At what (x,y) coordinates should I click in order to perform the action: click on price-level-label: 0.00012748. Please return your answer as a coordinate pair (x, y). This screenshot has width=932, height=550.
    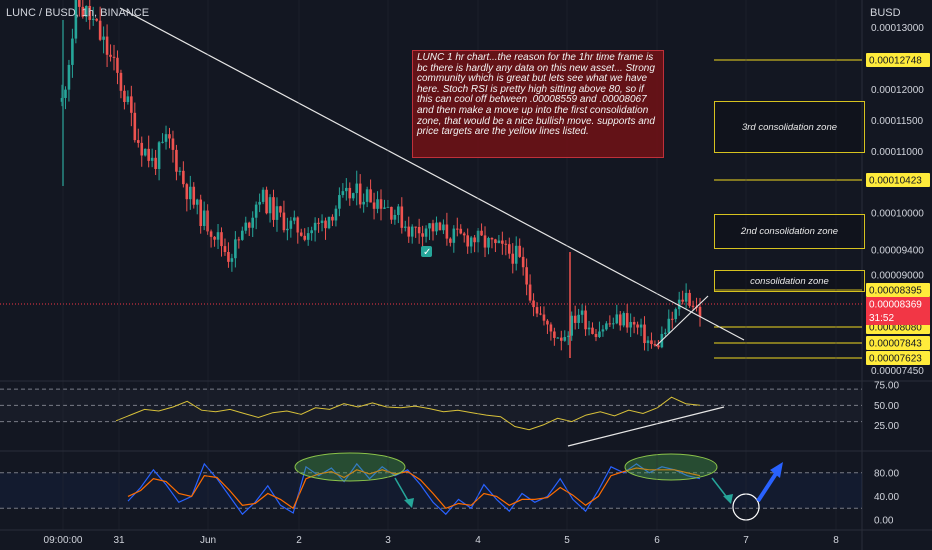
    Looking at the image, I should click on (895, 61).